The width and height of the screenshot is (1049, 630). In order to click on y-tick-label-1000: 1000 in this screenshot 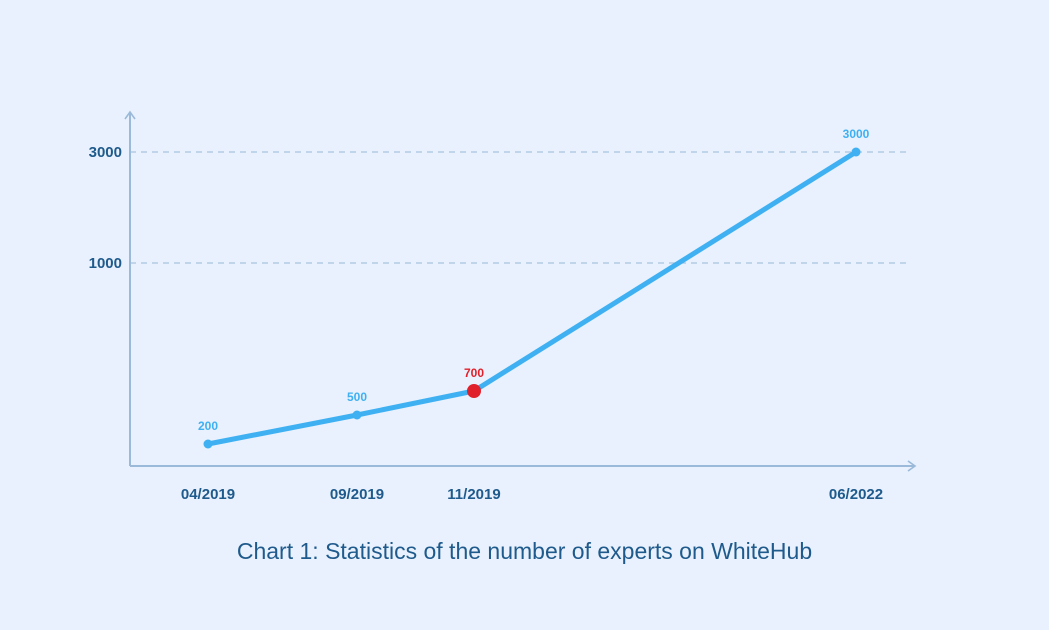, I will do `click(105, 263)`.